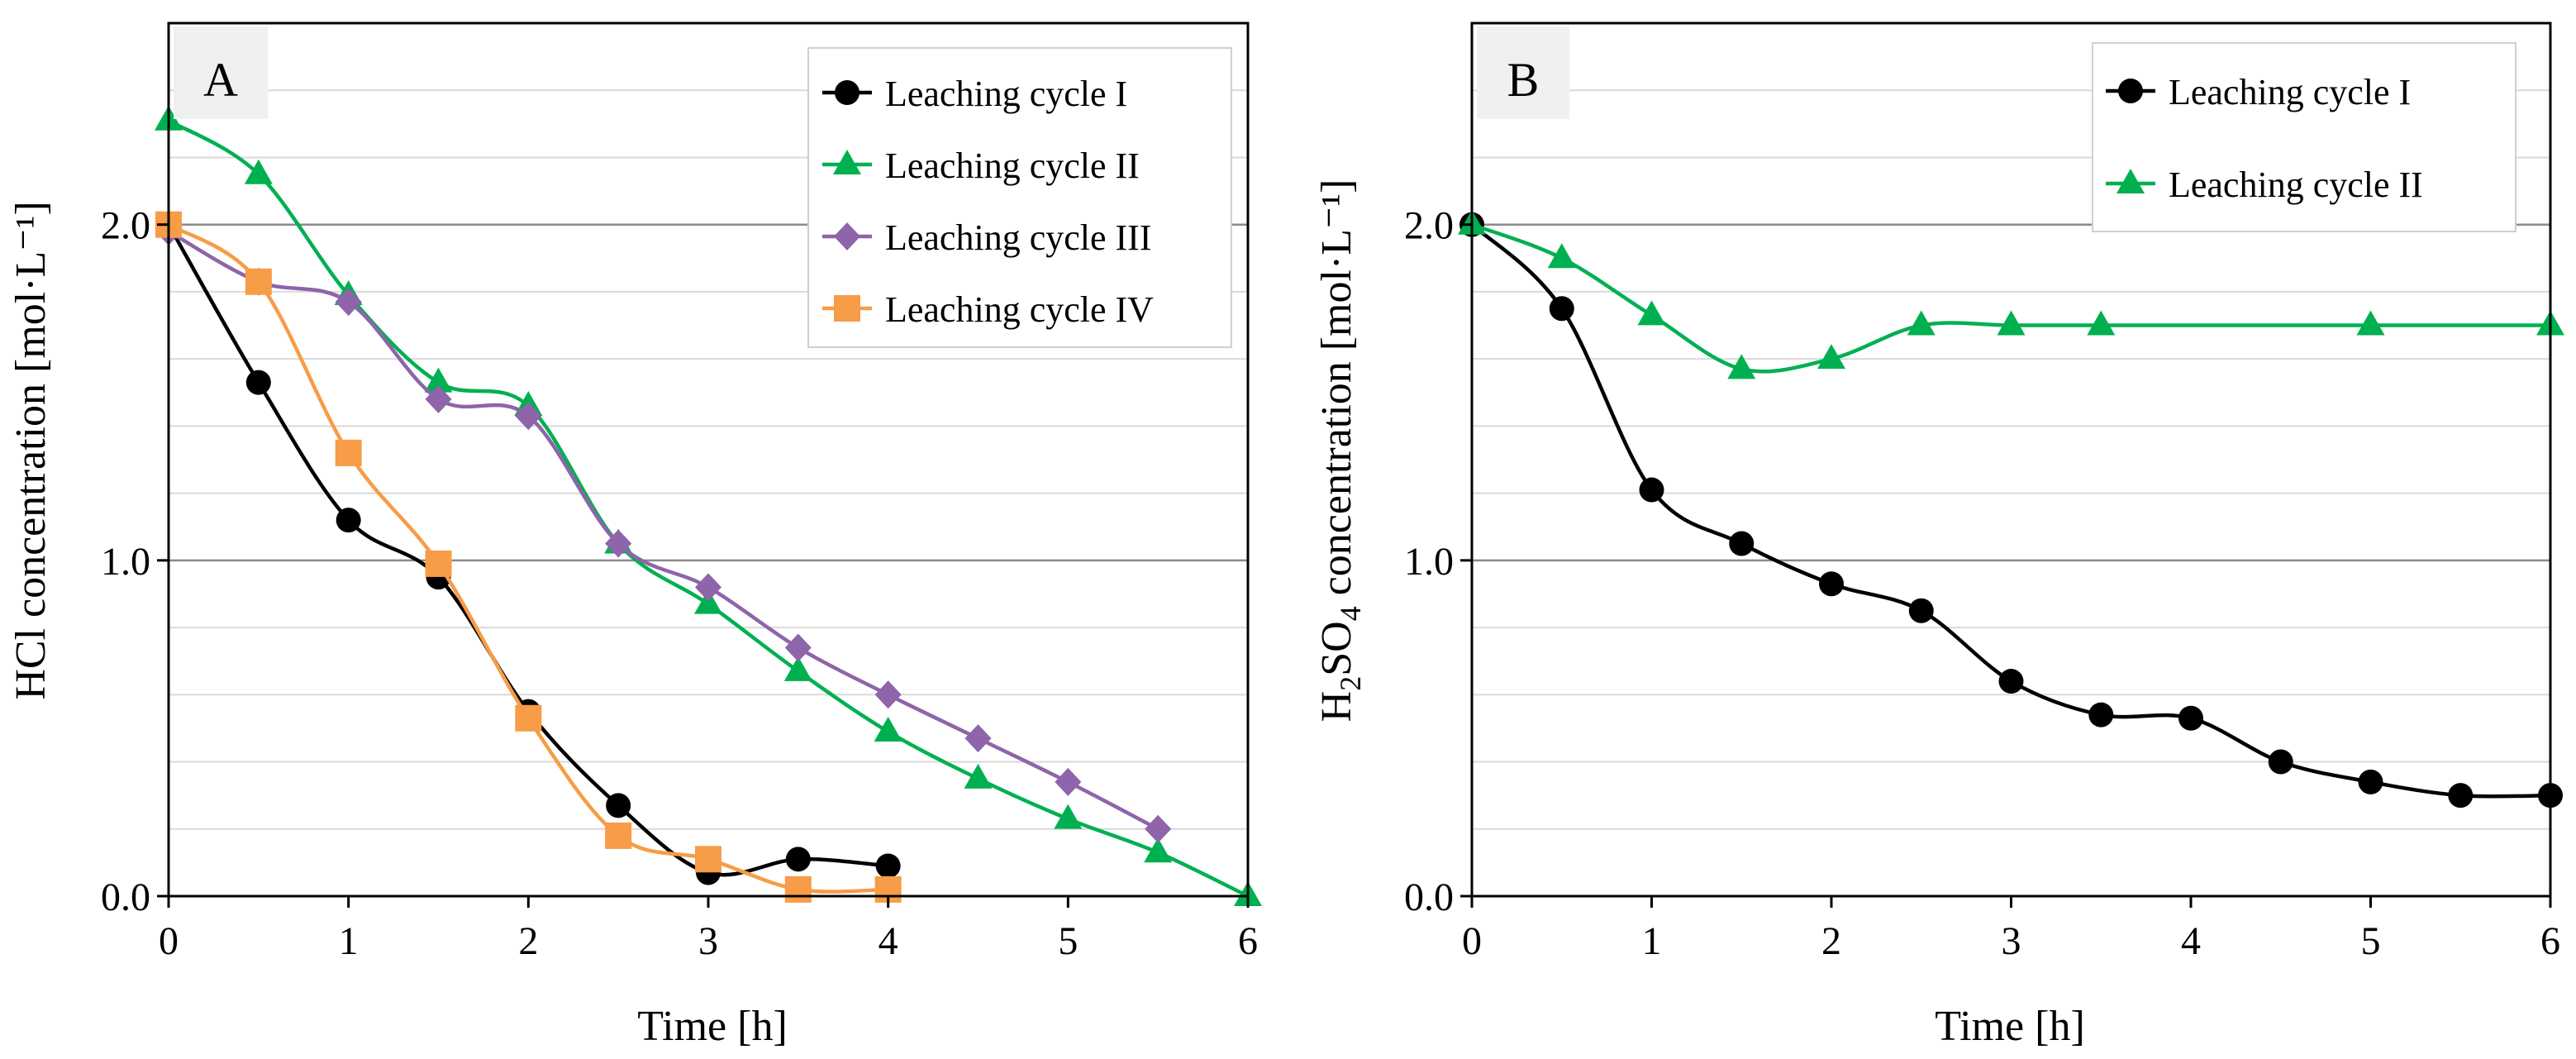  Describe the element at coordinates (1351, 613) in the screenshot. I see `panel-b-y-label-sub2: 4` at that location.